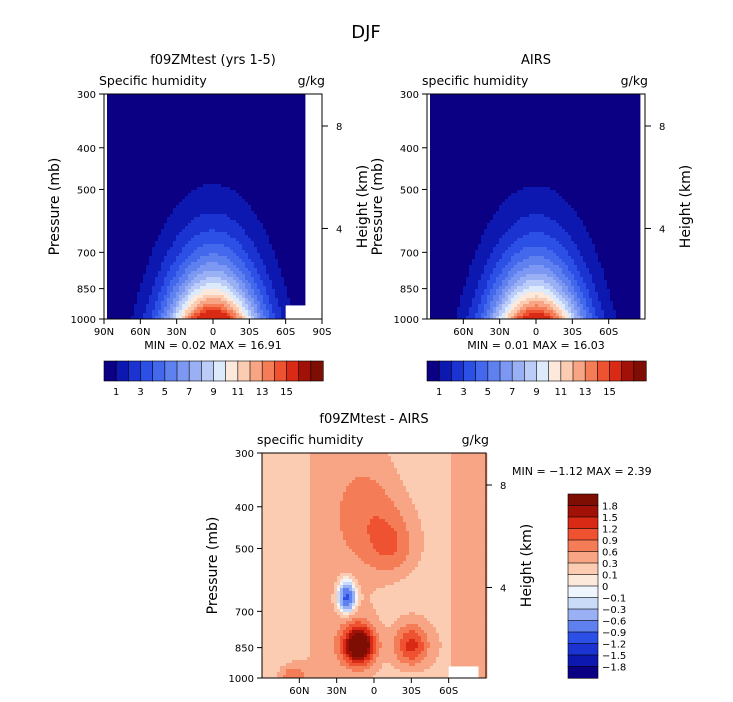  I want to click on x-tick-label: 30N, so click(177, 332).